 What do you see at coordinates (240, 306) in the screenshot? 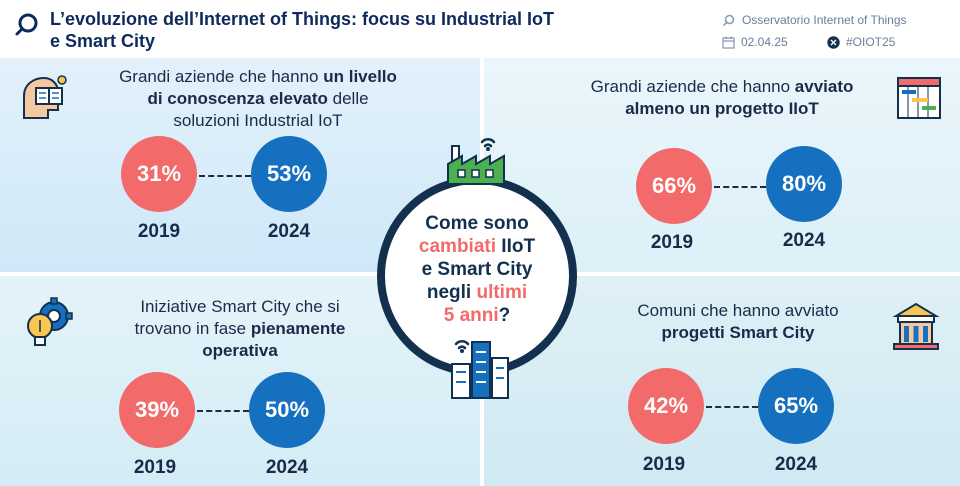
I see `bottom-left-line-1: Iniziative Smart City che si` at bounding box center [240, 306].